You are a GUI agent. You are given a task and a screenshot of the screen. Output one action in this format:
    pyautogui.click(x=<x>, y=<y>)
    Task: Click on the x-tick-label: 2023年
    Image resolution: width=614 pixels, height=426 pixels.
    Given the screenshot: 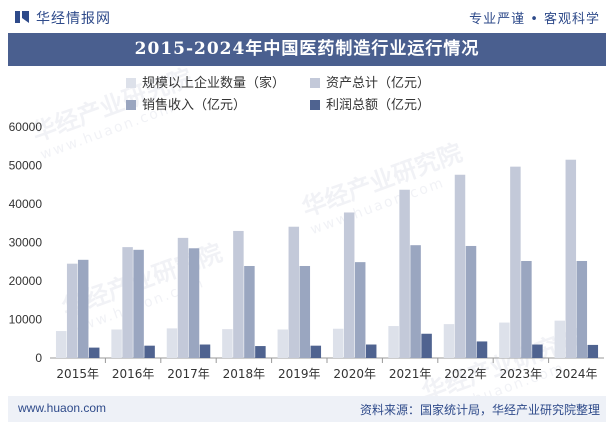 What is the action you would take?
    pyautogui.click(x=521, y=374)
    